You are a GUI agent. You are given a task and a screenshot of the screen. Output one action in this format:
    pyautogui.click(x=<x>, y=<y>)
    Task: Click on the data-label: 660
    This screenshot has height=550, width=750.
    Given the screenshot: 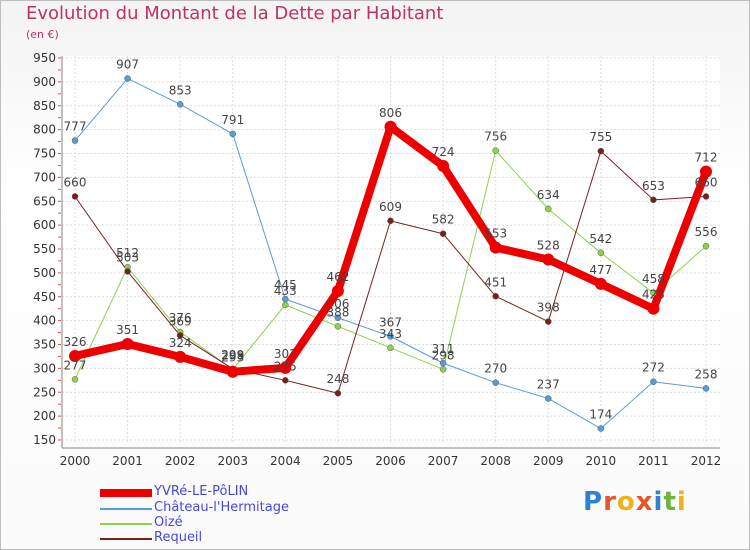 What is the action you would take?
    pyautogui.click(x=706, y=182)
    